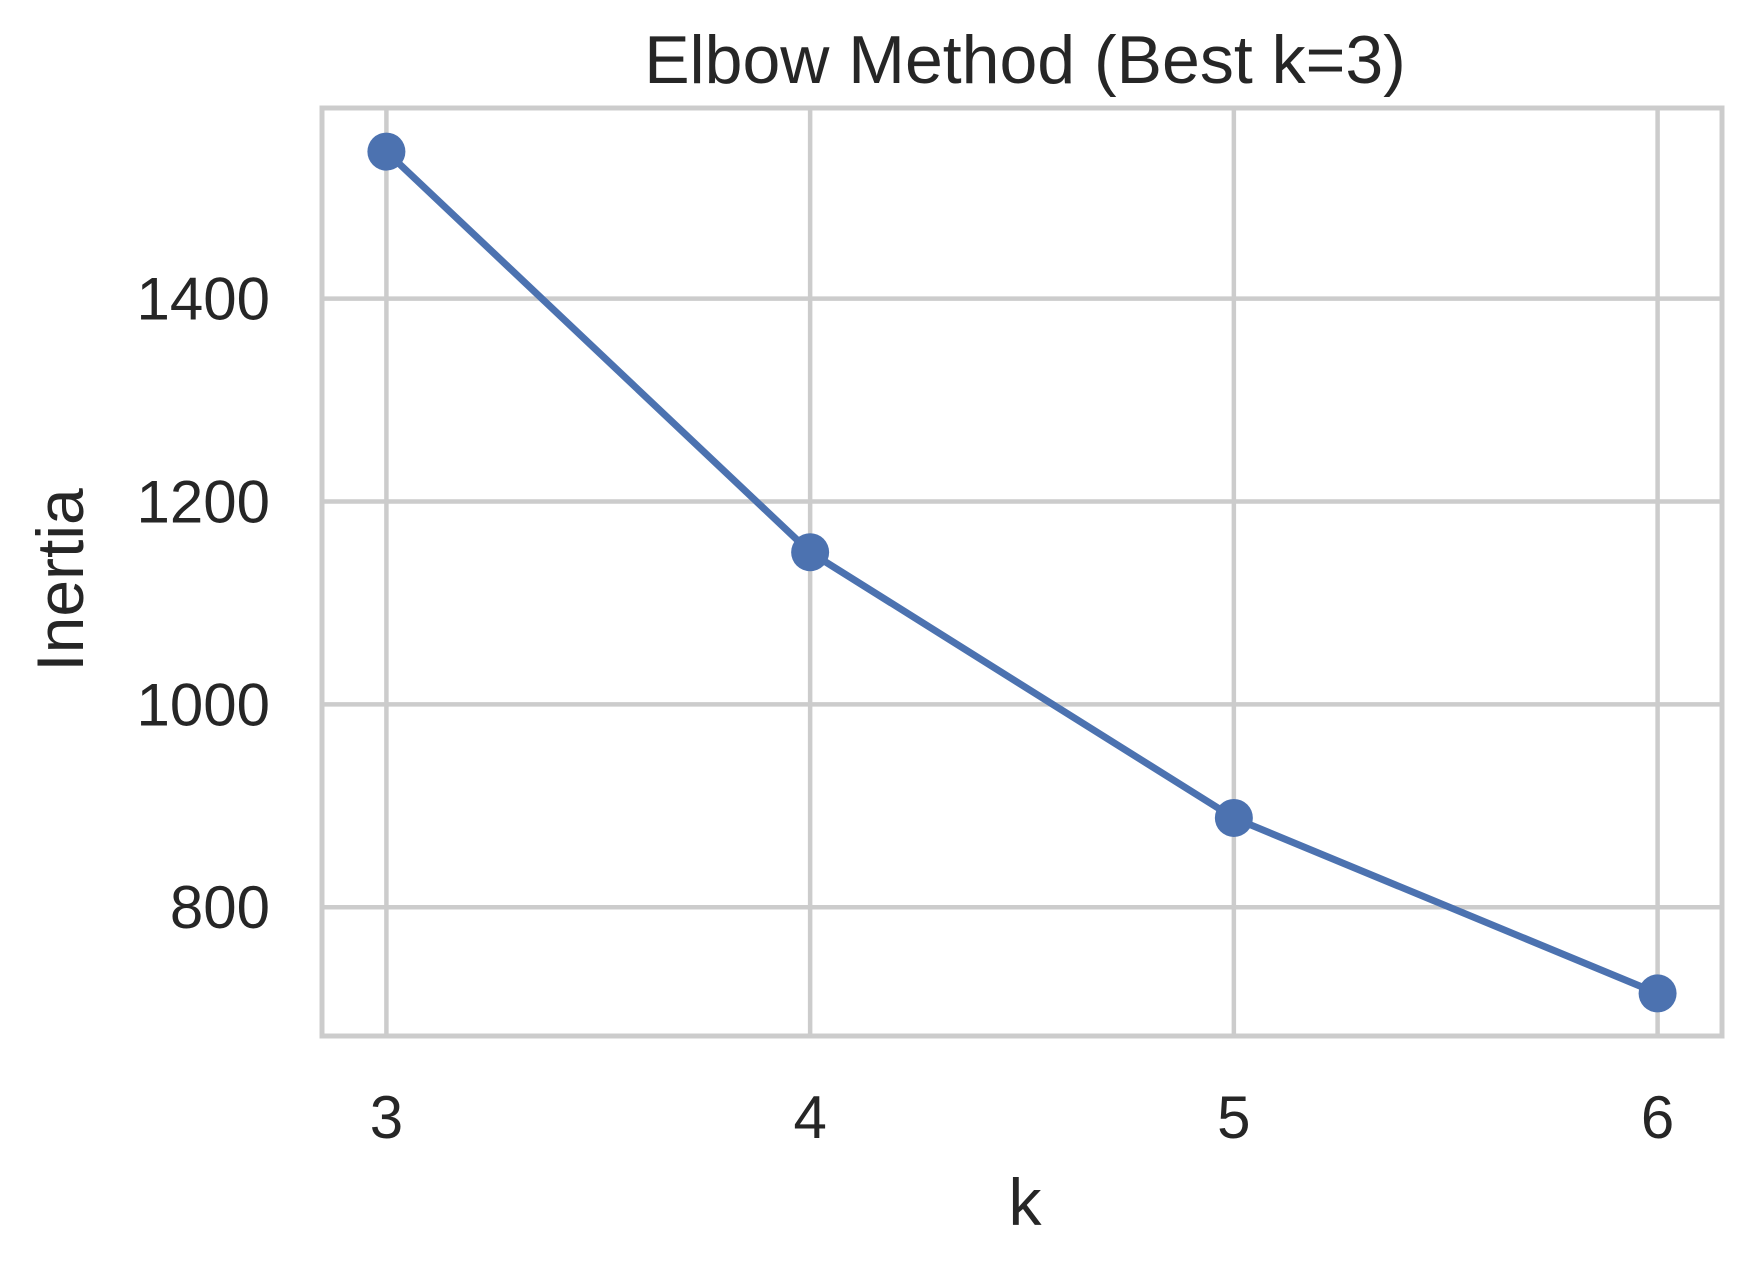 This screenshot has height=1265, width=1745. What do you see at coordinates (1657, 1117) in the screenshot?
I see `x-tick-label-6: 6` at bounding box center [1657, 1117].